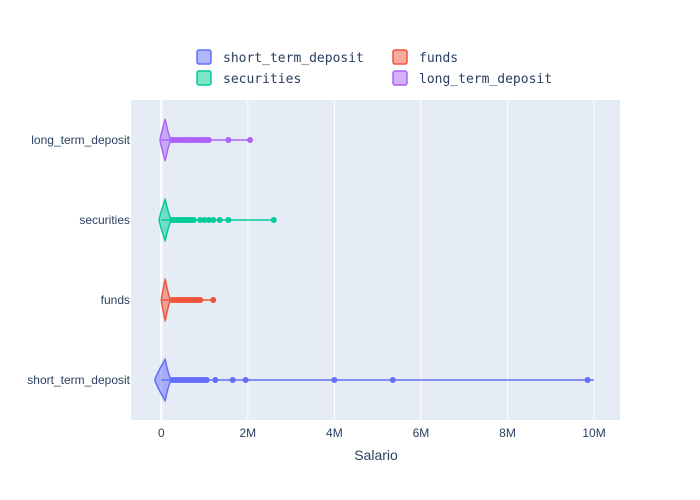 The width and height of the screenshot is (700, 500). What do you see at coordinates (80, 140) in the screenshot?
I see `y-tick-label: long_term_deposit` at bounding box center [80, 140].